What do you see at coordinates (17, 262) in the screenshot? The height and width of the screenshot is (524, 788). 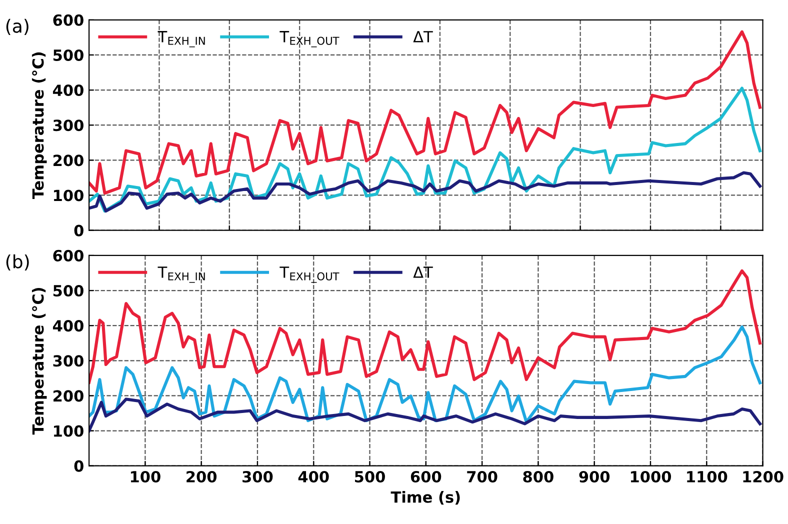 I see `chart-title: (b)` at bounding box center [17, 262].